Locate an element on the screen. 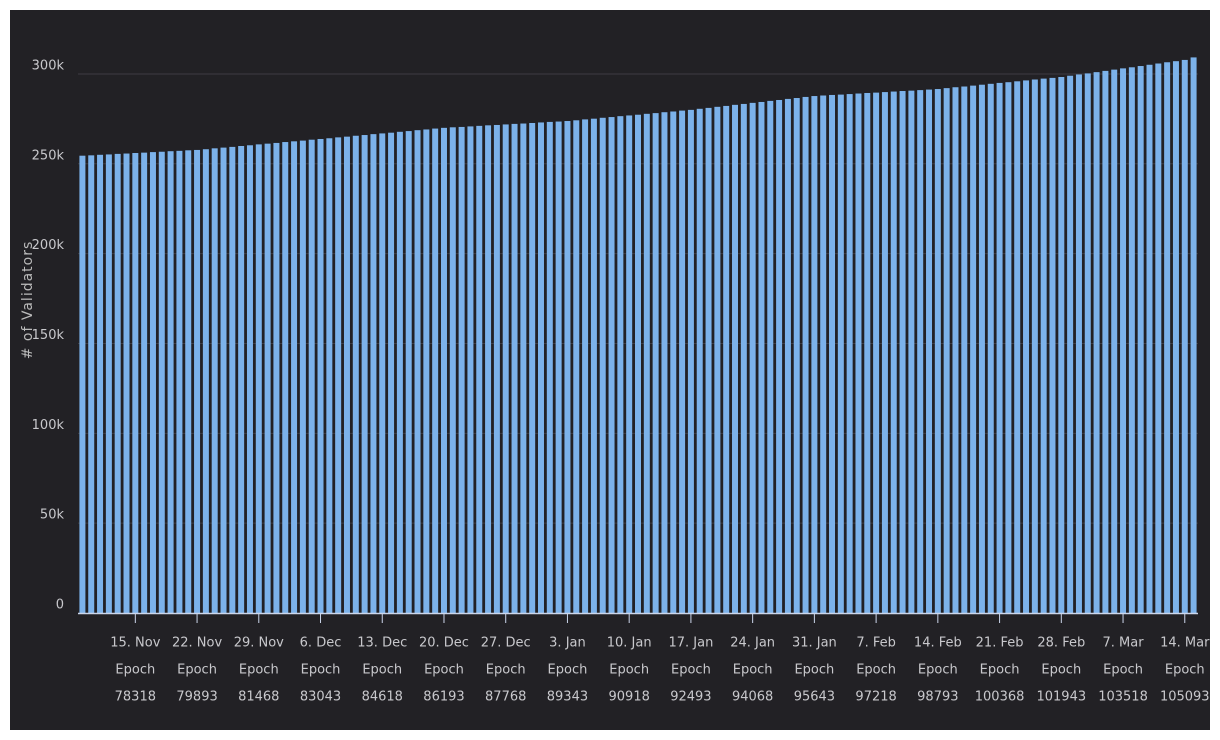 The height and width of the screenshot is (740, 1220). x-tick-label: 27. Dec is located at coordinates (506, 643).